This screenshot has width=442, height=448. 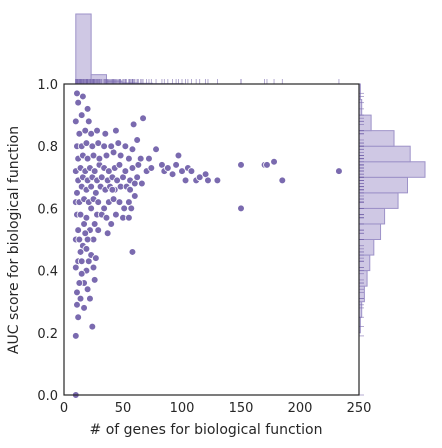 I want to click on right-histogram, so click(x=392, y=208).